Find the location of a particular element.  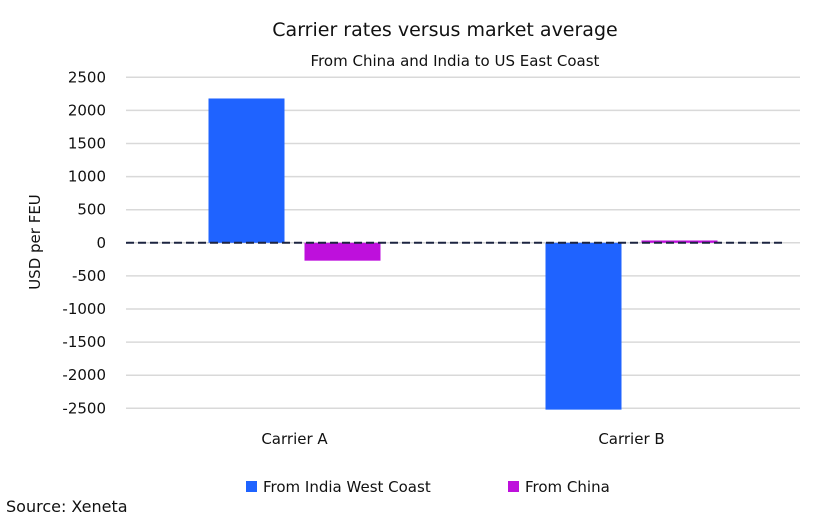

y-tick-label: -1000 is located at coordinates (84, 309).